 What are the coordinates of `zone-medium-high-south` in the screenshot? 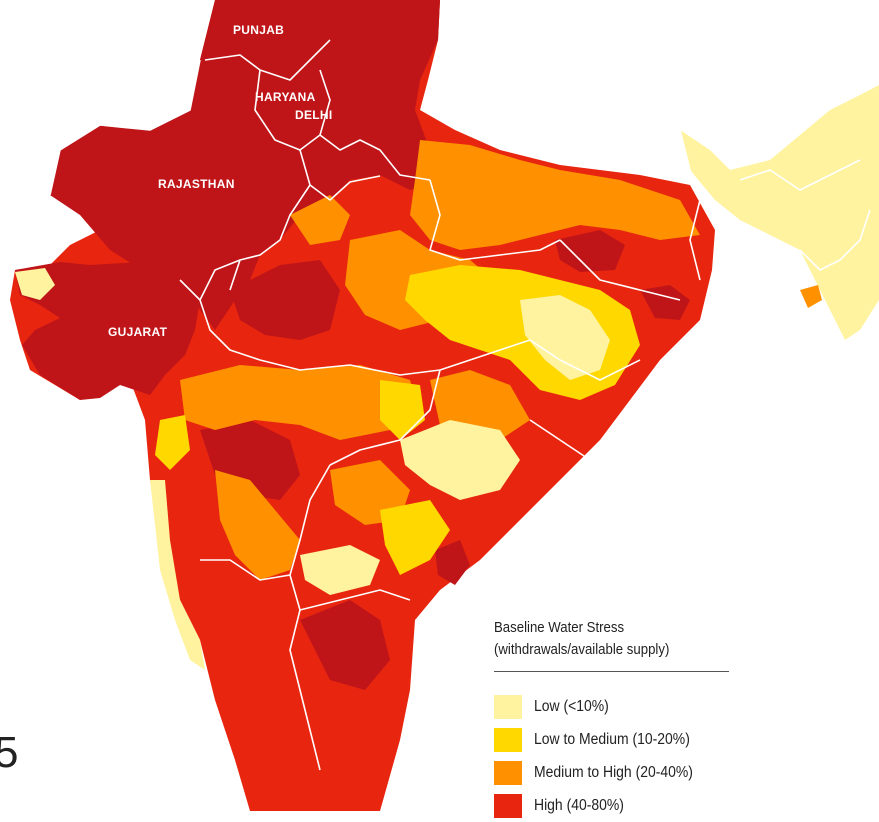 It's located at (257, 525).